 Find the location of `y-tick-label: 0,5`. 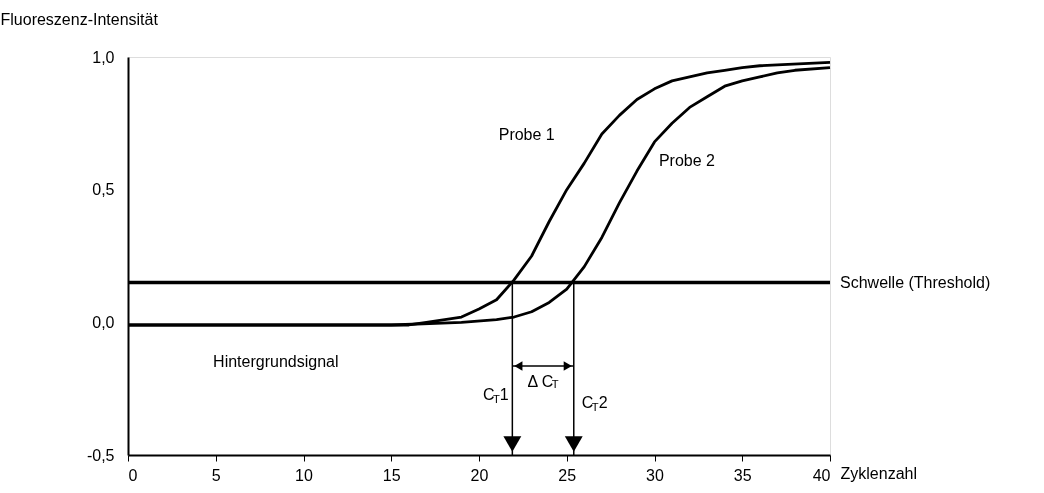

y-tick-label: 0,5 is located at coordinates (103, 190).